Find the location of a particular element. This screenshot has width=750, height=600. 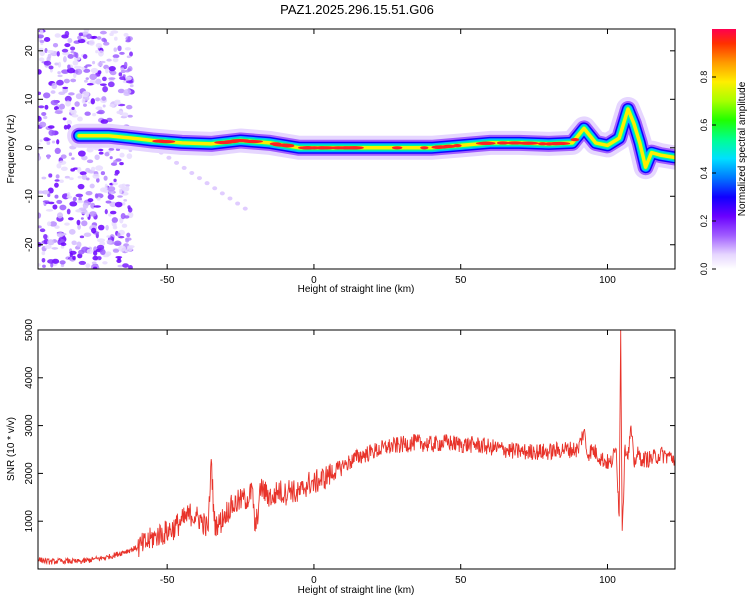

colorbar-tick-label: 0.4 is located at coordinates (704, 173).